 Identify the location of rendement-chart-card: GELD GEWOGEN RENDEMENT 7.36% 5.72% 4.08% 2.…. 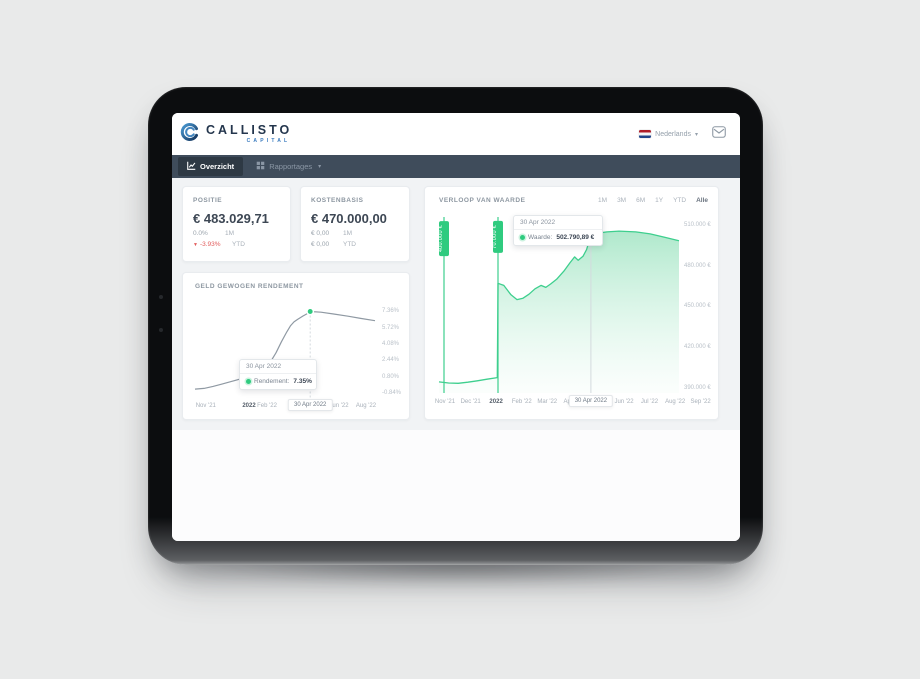
(296, 346).